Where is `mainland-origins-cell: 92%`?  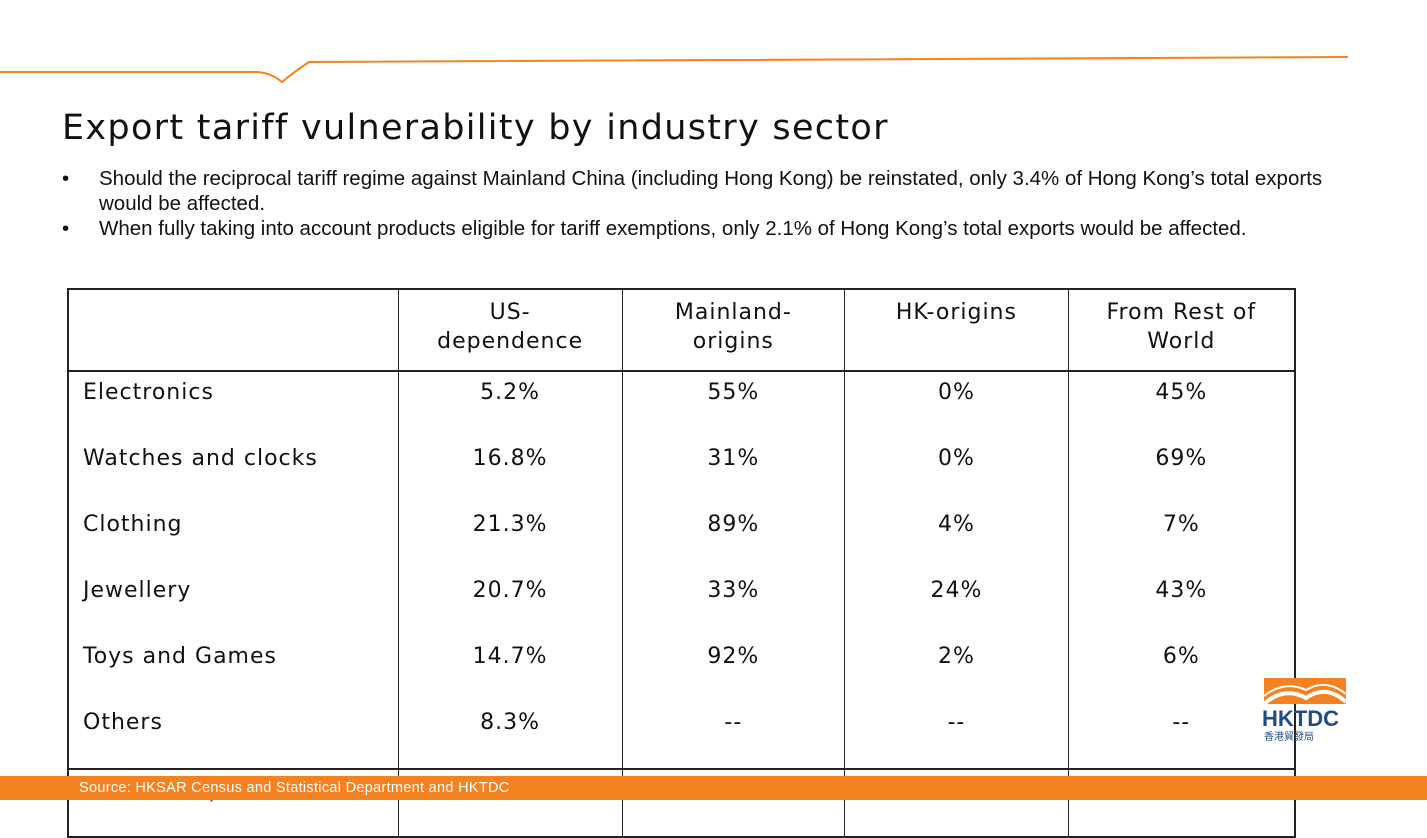
mainland-origins-cell: 92% is located at coordinates (734, 669).